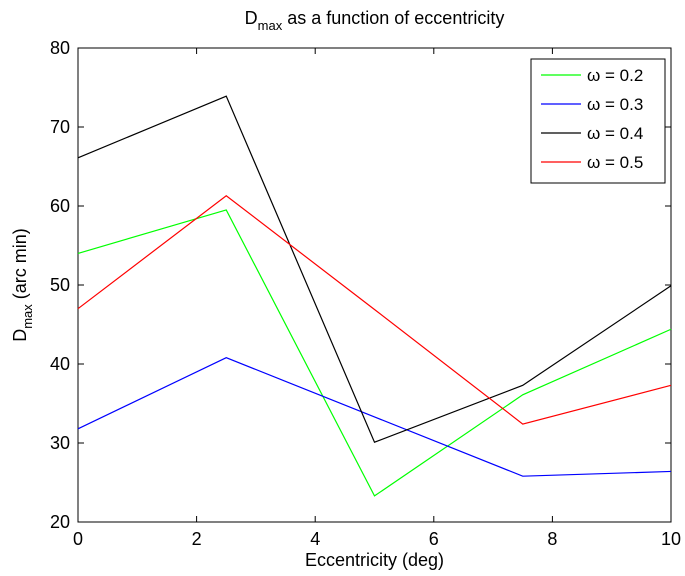 The height and width of the screenshot is (576, 685). I want to click on y-axis-label: Dmax (arc min), so click(22, 285).